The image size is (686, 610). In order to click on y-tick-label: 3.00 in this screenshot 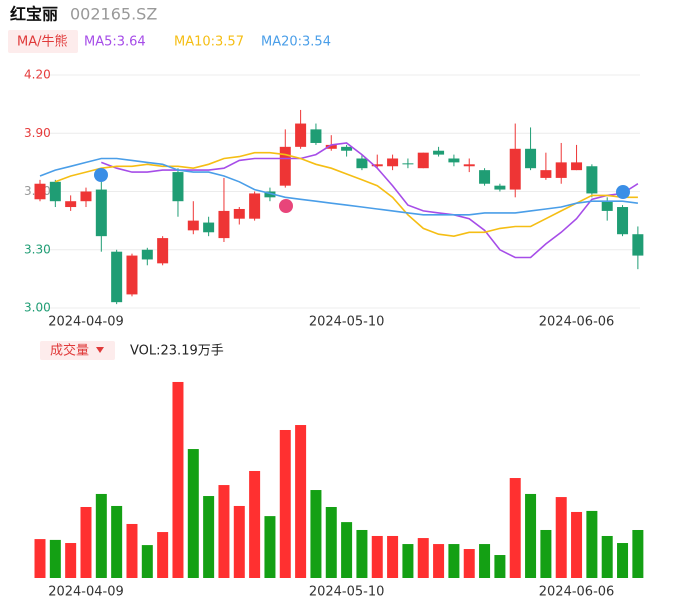, I will do `click(37, 308)`.